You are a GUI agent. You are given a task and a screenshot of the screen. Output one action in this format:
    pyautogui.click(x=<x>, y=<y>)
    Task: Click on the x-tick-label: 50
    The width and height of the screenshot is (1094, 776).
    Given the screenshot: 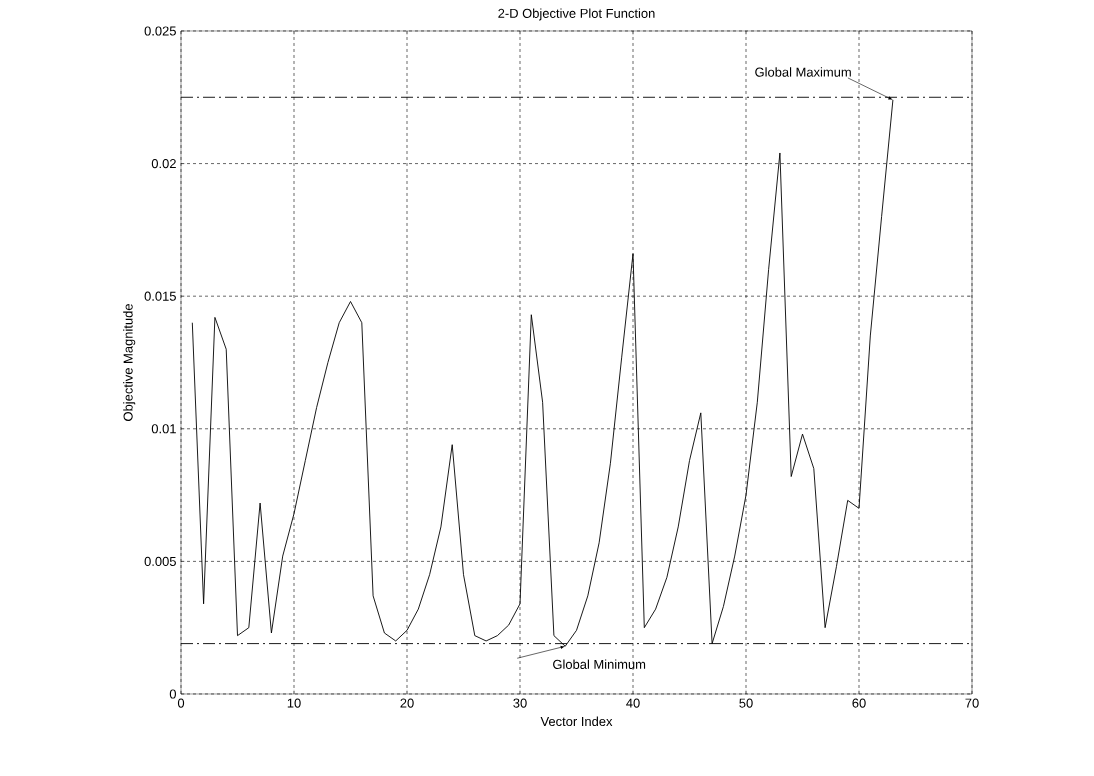 What is the action you would take?
    pyautogui.click(x=746, y=703)
    